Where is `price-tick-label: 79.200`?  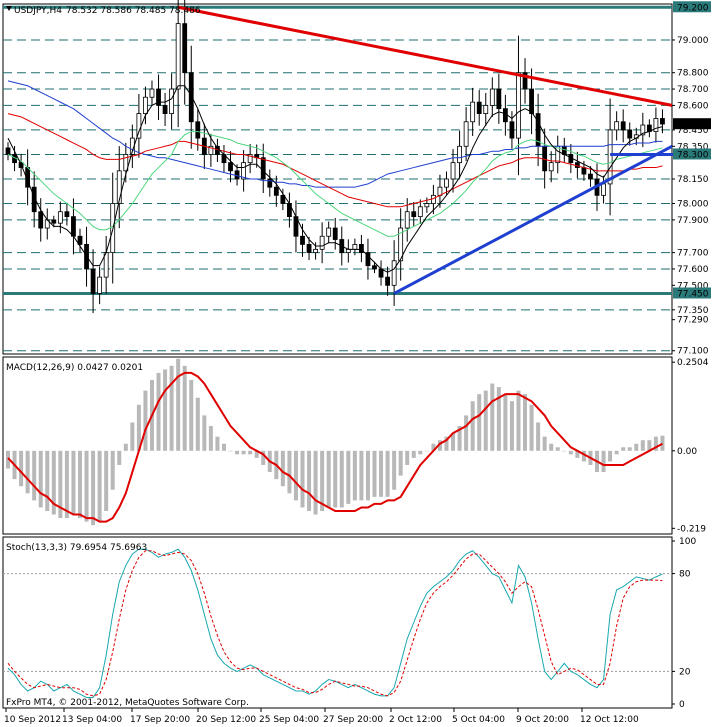 price-tick-label: 79.200 is located at coordinates (693, 8).